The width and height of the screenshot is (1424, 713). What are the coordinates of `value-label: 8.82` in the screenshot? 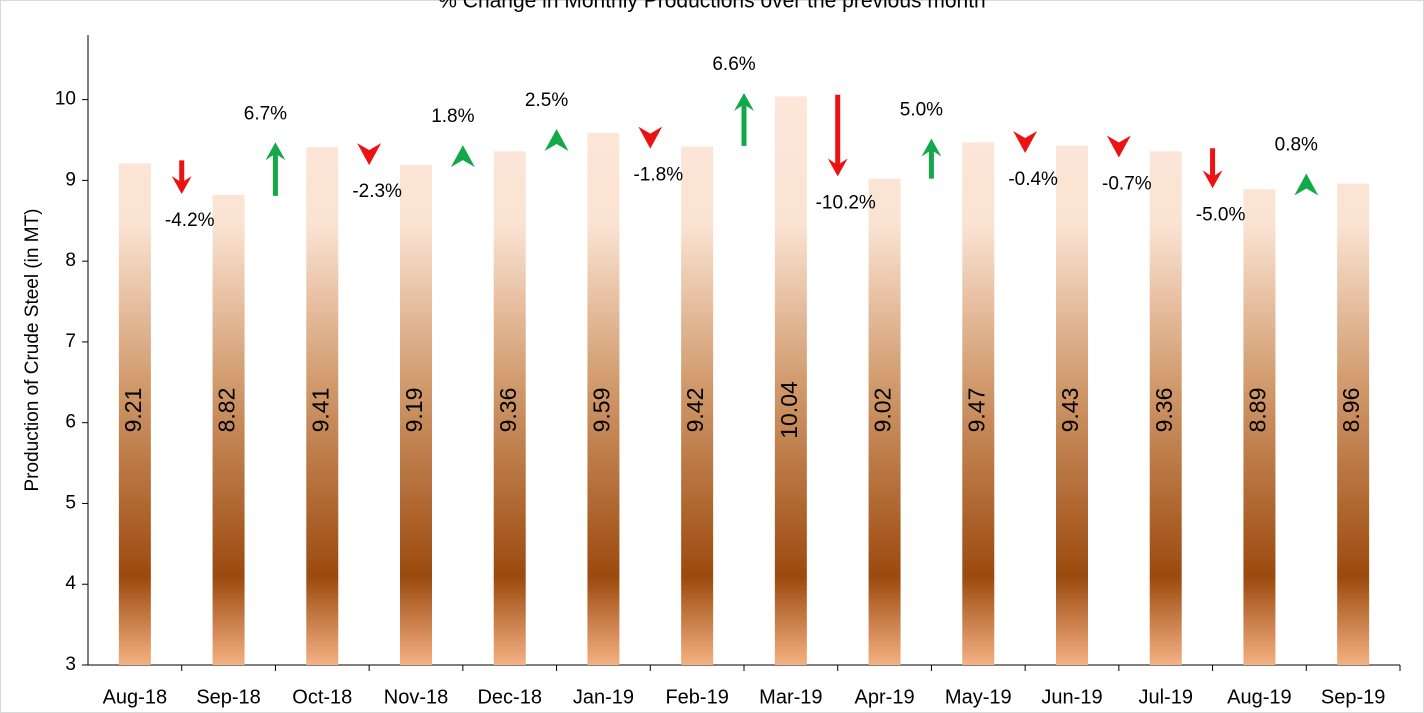 It's located at (227, 410).